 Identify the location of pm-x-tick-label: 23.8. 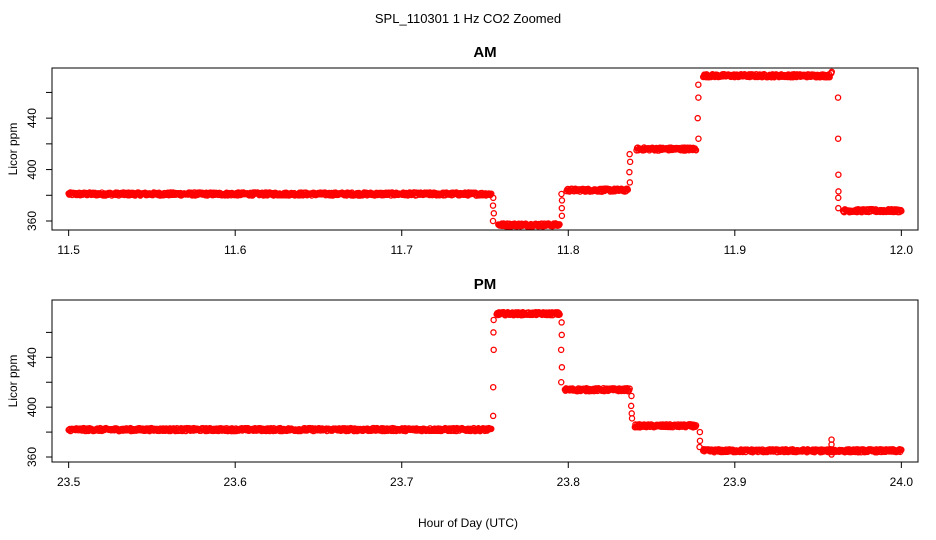
(569, 482).